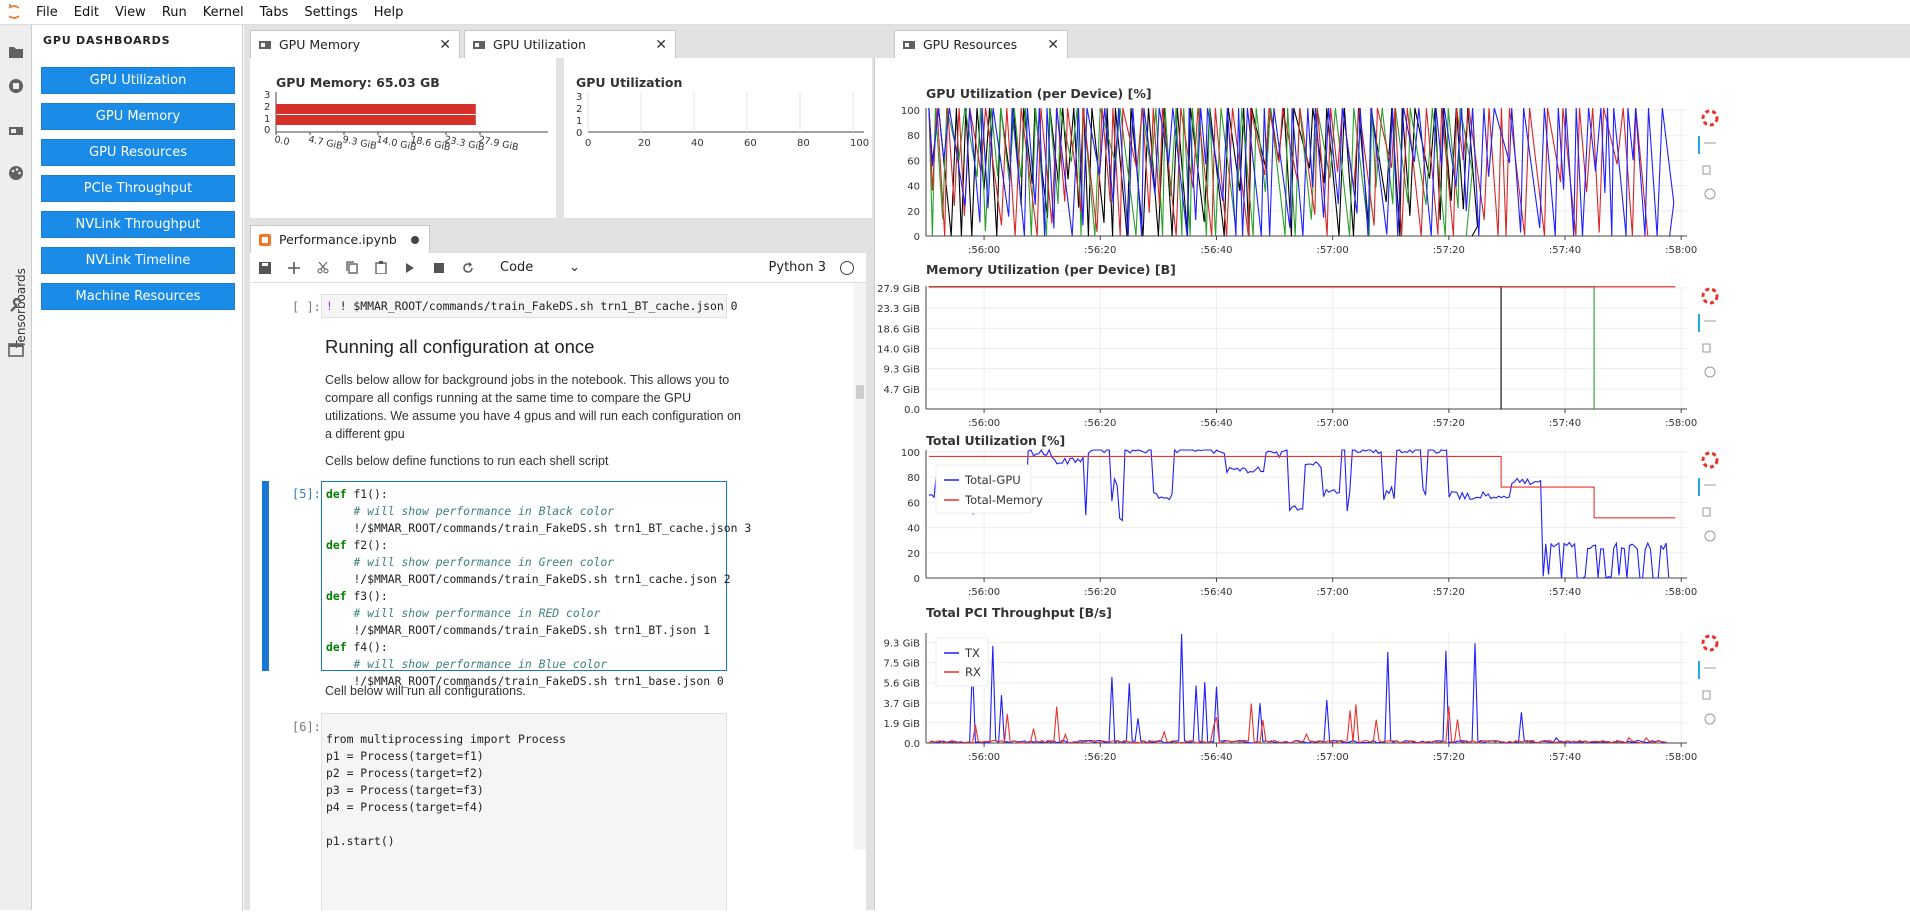 This screenshot has height=914, width=1910. I want to click on chart-title: GPU Utilization (per Device) [%], so click(1039, 93).